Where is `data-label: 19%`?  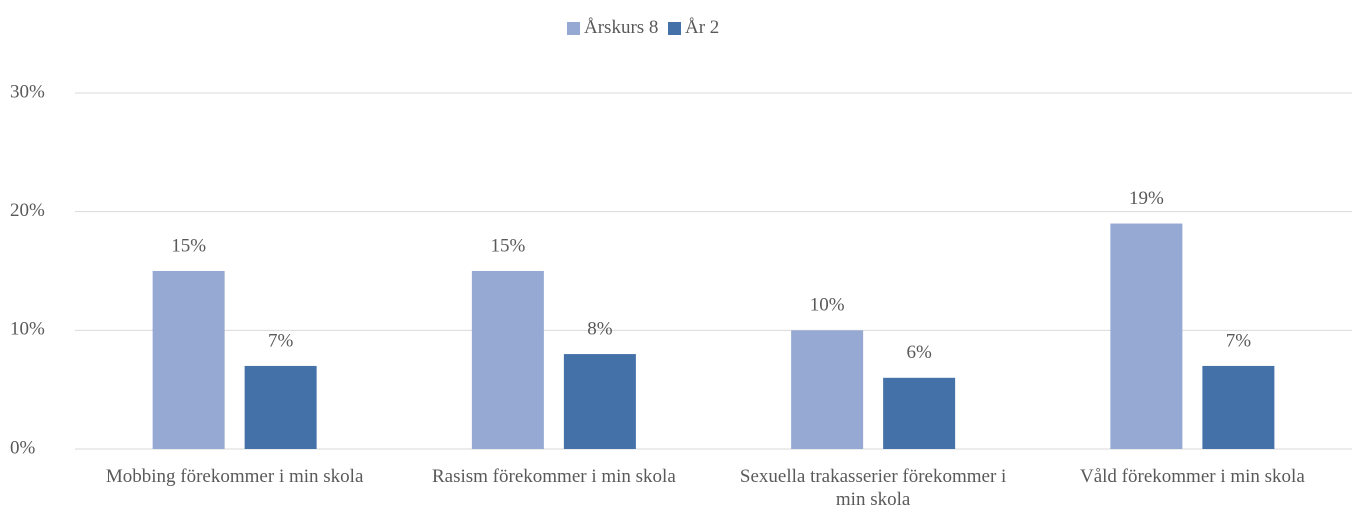
data-label: 19% is located at coordinates (1146, 198).